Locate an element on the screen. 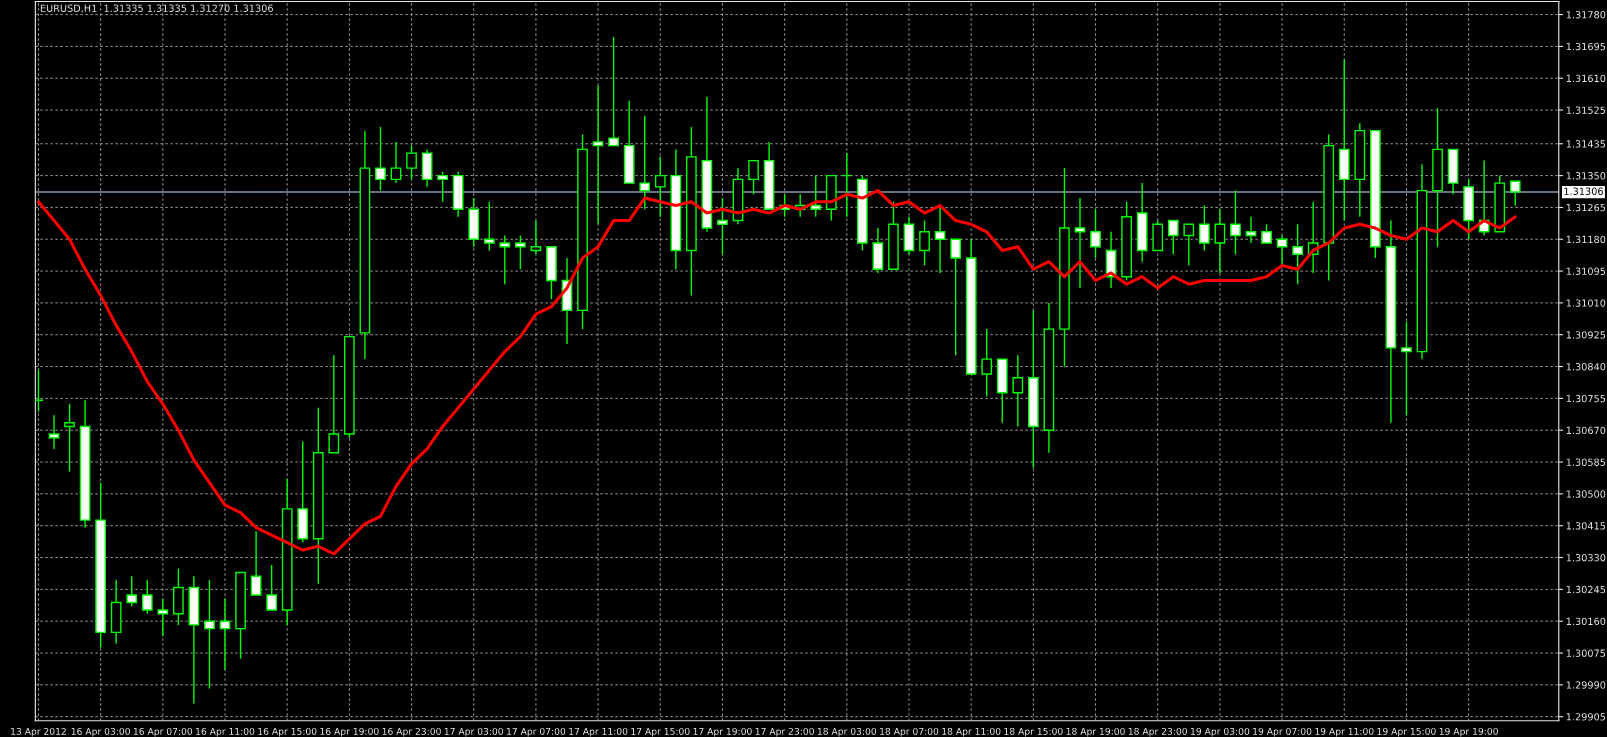 The height and width of the screenshot is (737, 1607). x-tick-label: 19 Apr 07:00 is located at coordinates (1282, 732).